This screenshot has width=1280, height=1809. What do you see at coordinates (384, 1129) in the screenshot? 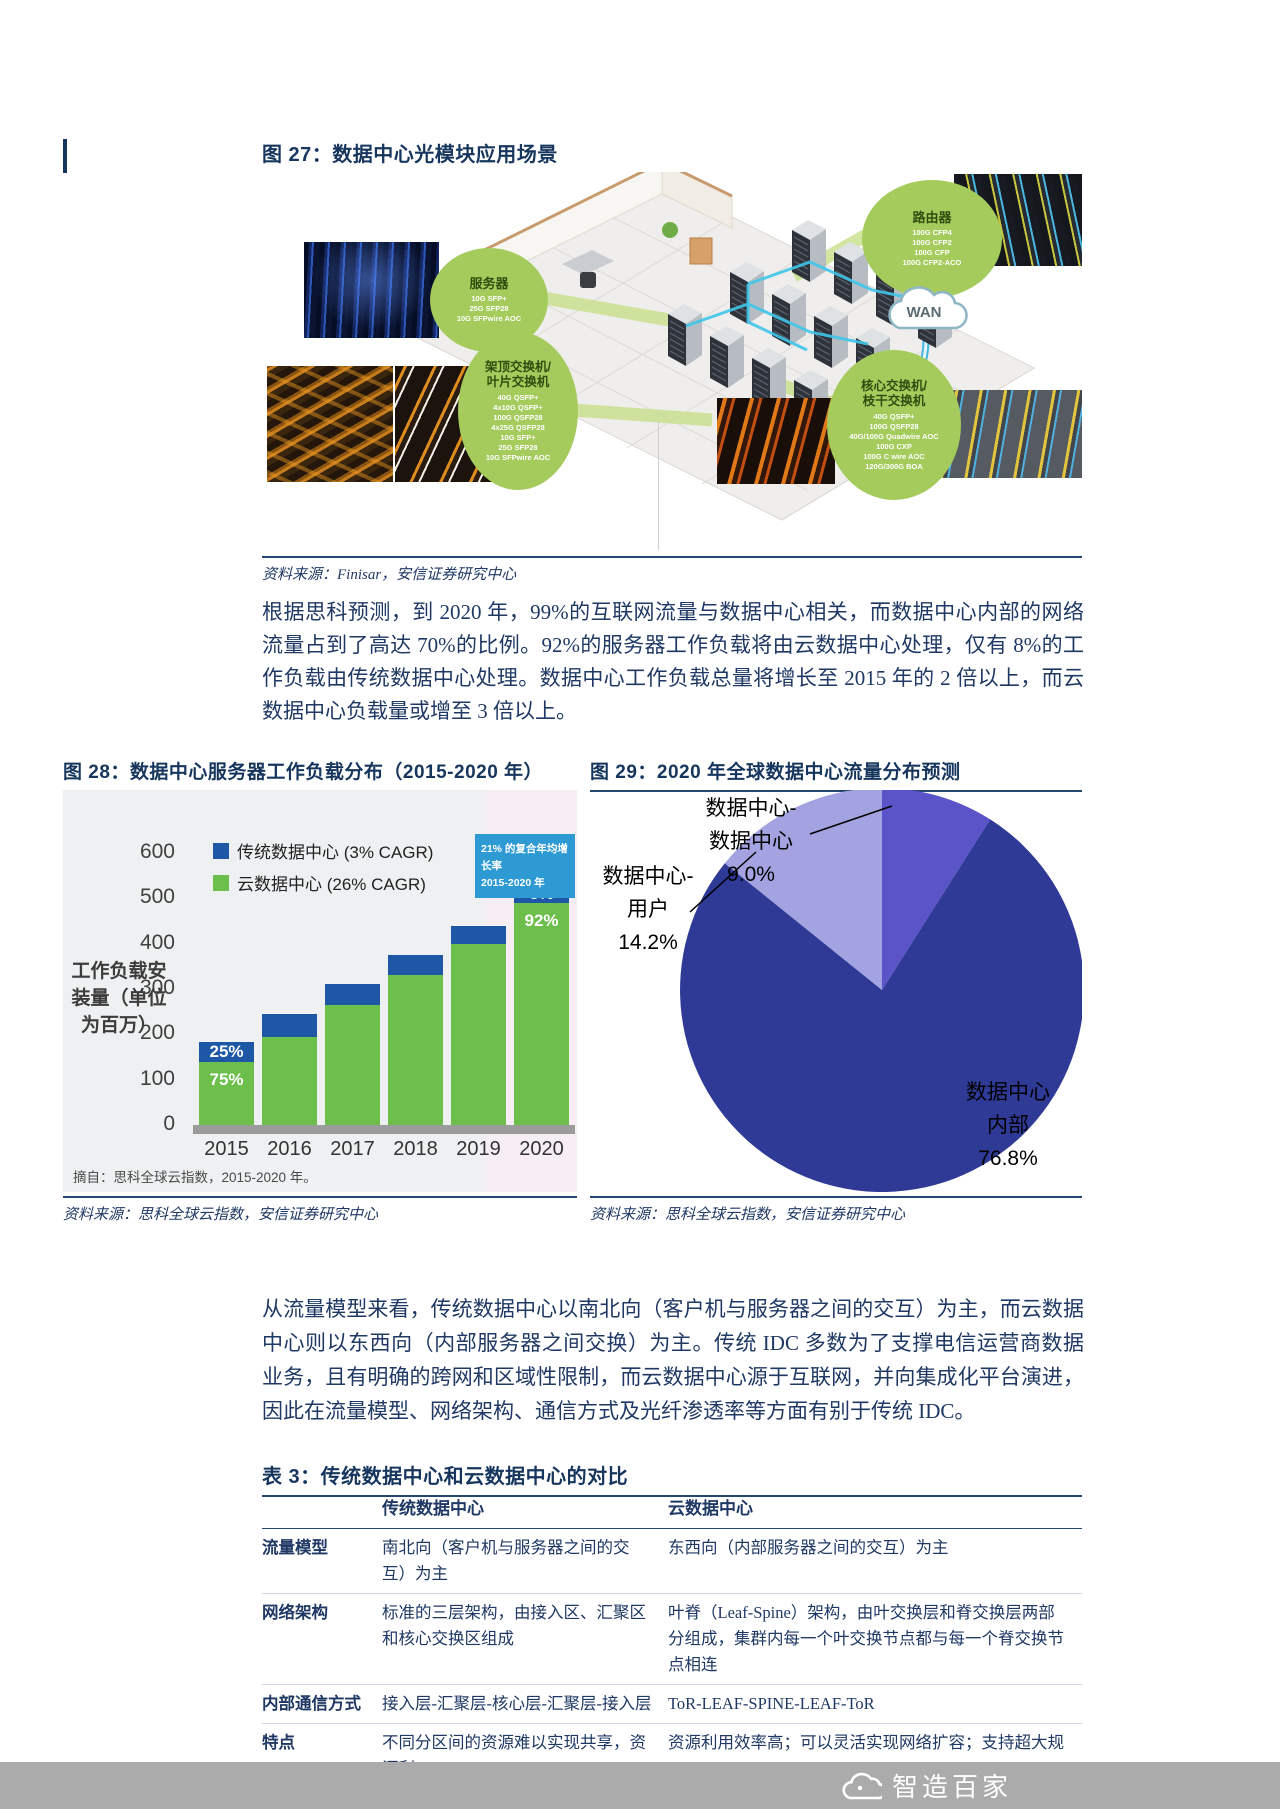
I see `x-axis-line` at bounding box center [384, 1129].